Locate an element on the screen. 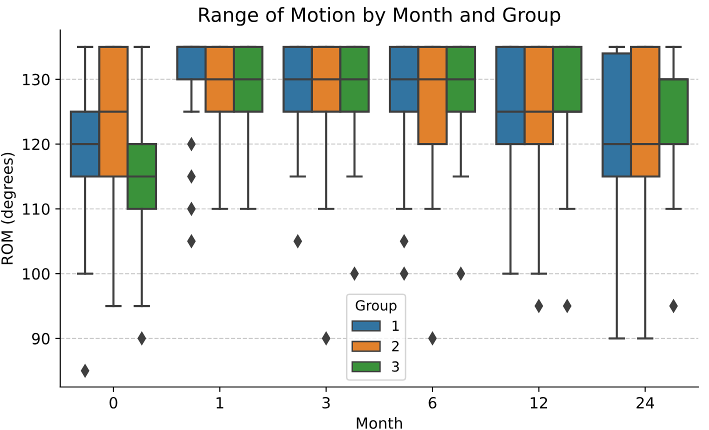  legend-label: 1 is located at coordinates (395, 325).